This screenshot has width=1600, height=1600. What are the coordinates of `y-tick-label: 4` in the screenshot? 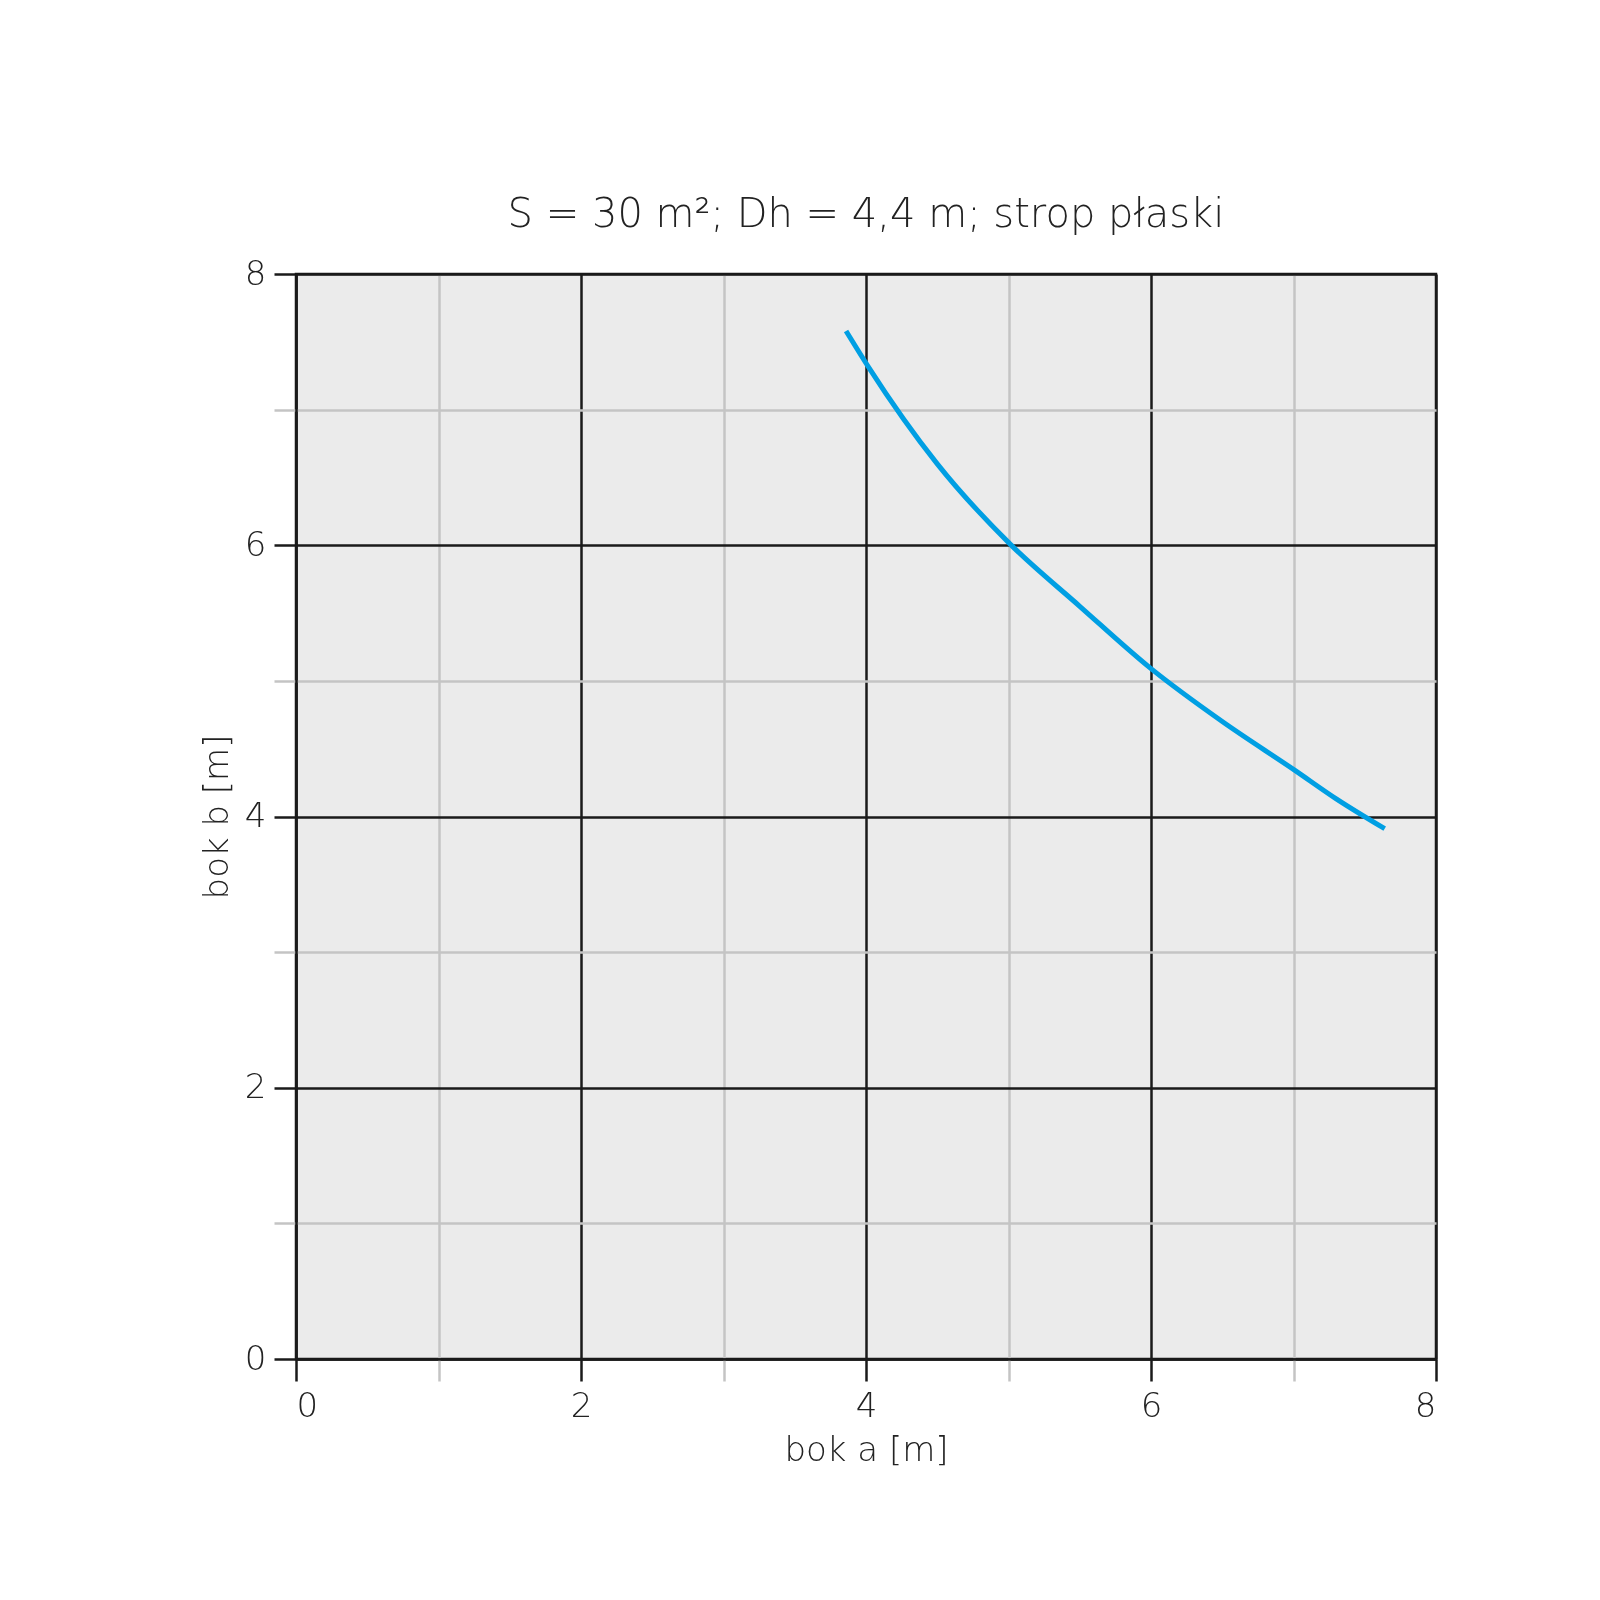 It's located at (255, 815).